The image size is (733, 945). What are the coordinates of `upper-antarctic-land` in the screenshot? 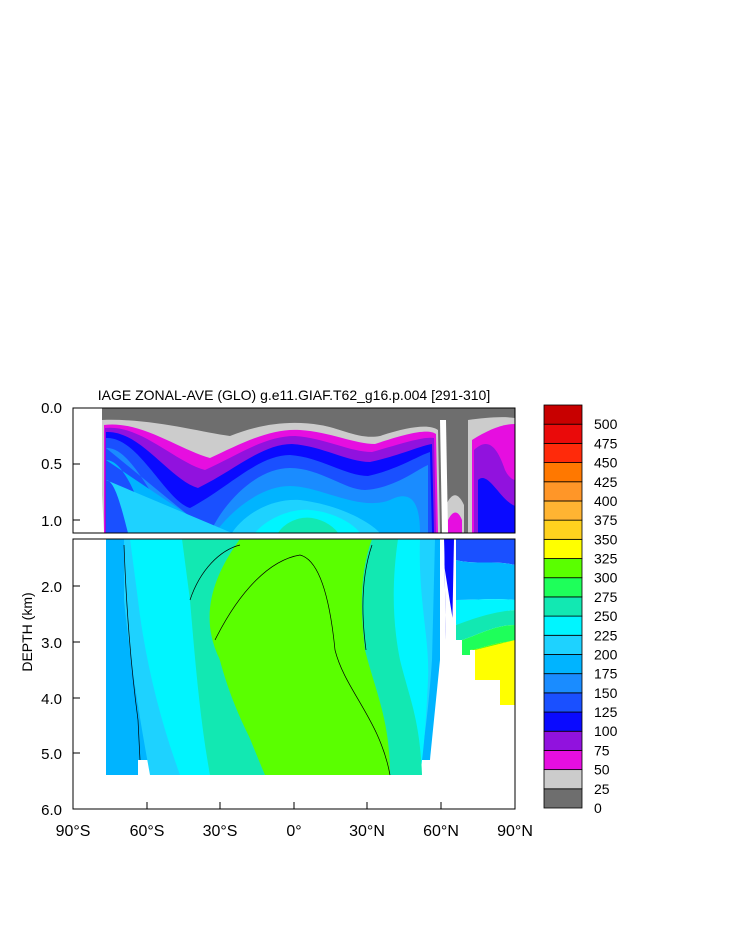 It's located at (88, 470).